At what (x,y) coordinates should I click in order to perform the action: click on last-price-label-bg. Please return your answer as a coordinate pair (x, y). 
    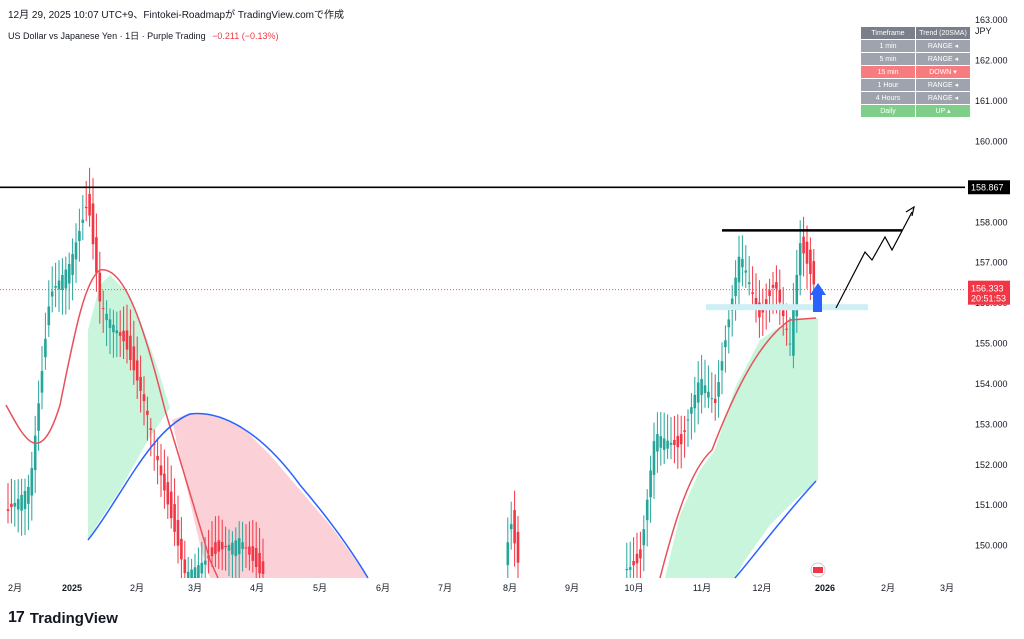
    Looking at the image, I should click on (989, 292).